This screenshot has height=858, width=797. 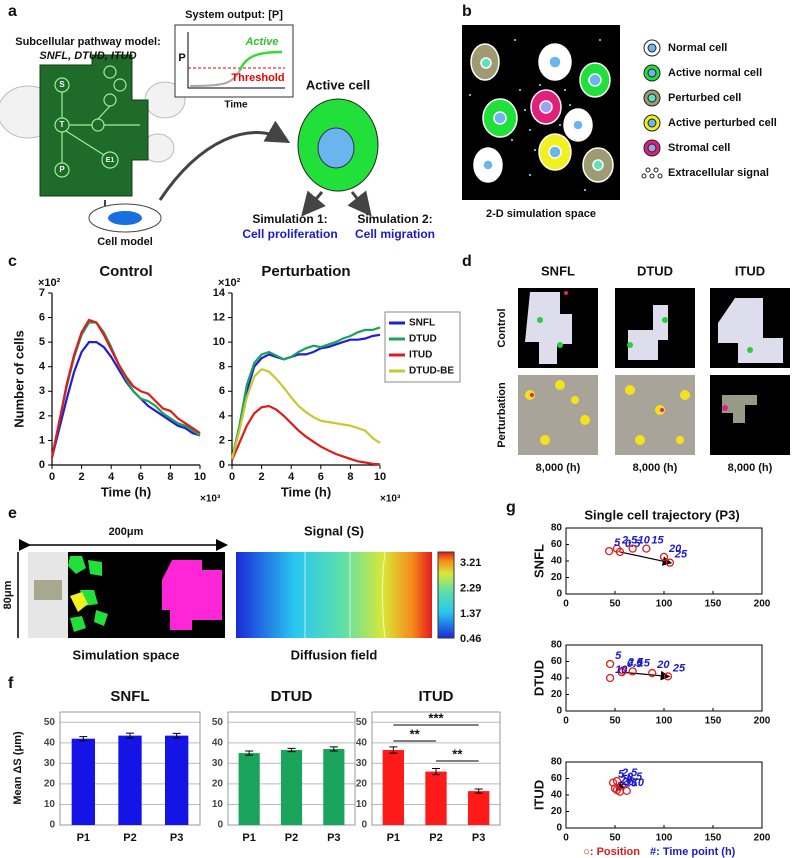 I want to click on panel-b: 2-D simulation space, so click(x=562, y=122).